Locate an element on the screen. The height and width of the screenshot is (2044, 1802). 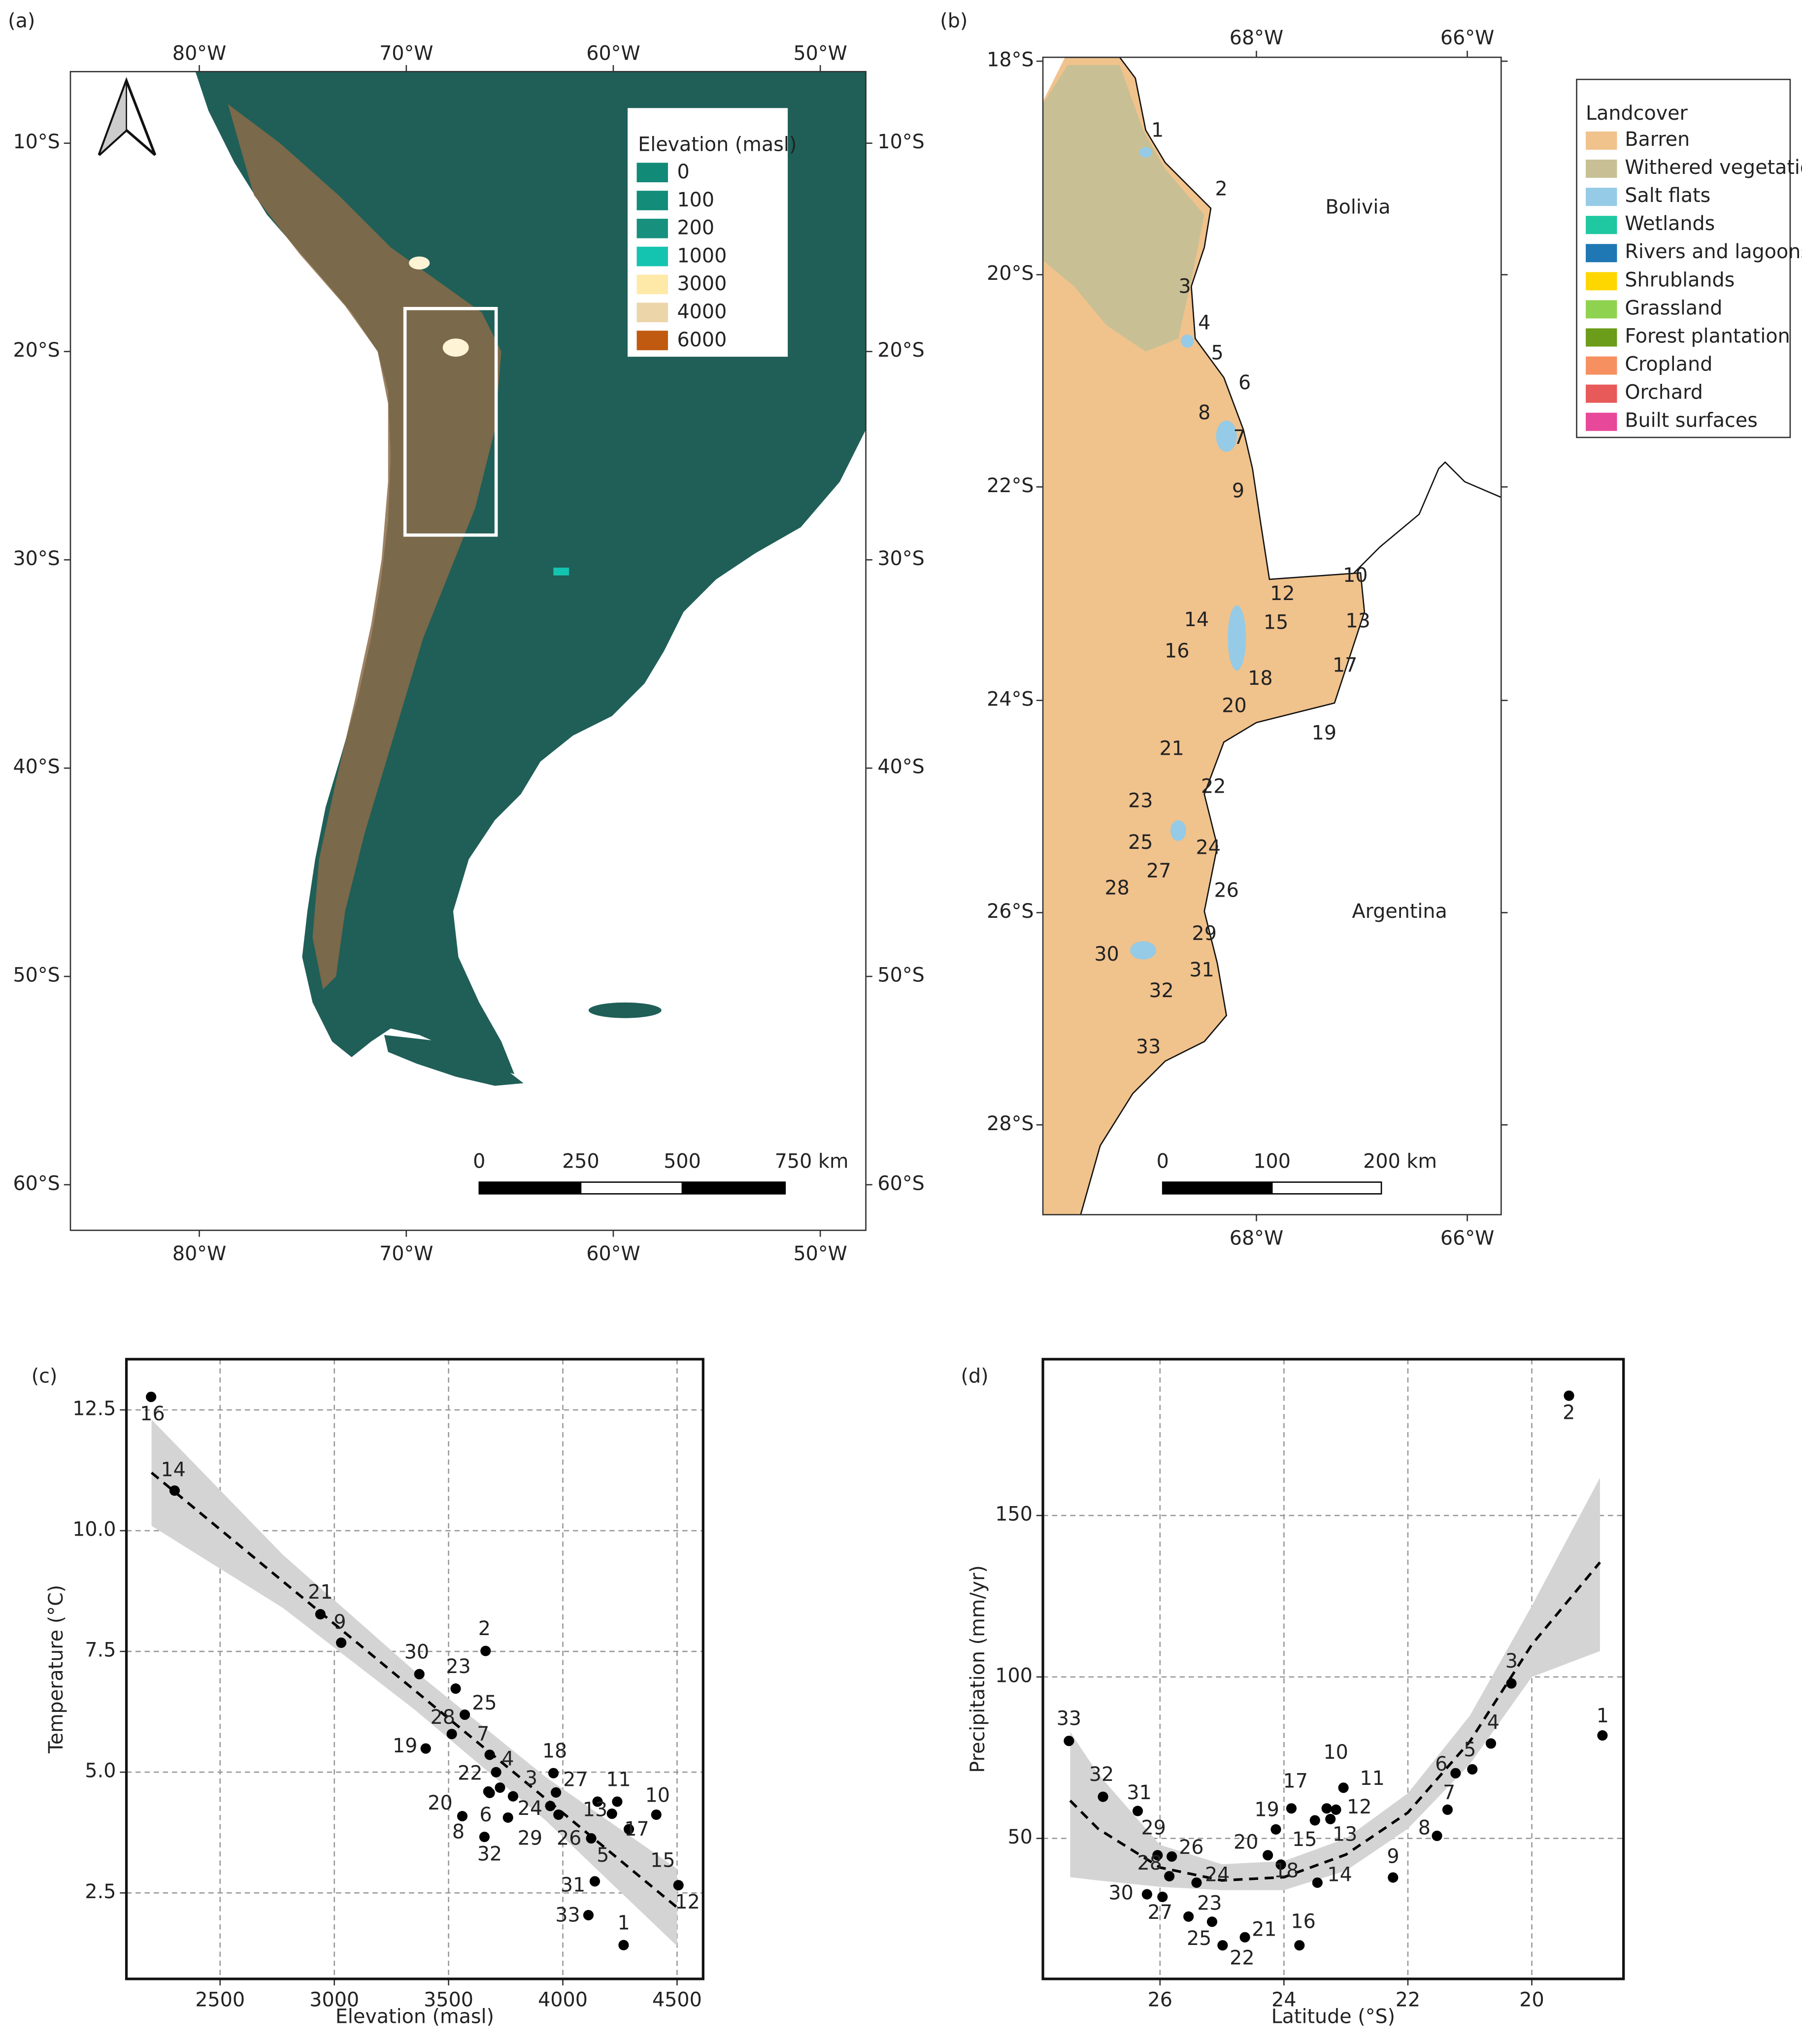
lat-label: 20°S is located at coordinates (900, 350).